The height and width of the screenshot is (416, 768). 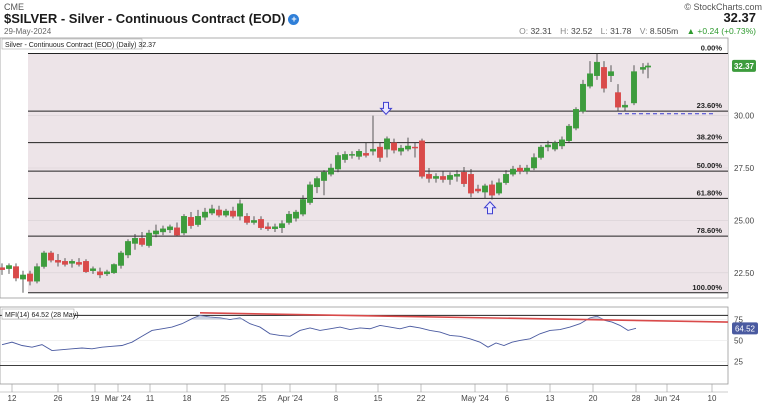 What do you see at coordinates (710, 192) in the screenshot?
I see `fib-label: 61.80%` at bounding box center [710, 192].